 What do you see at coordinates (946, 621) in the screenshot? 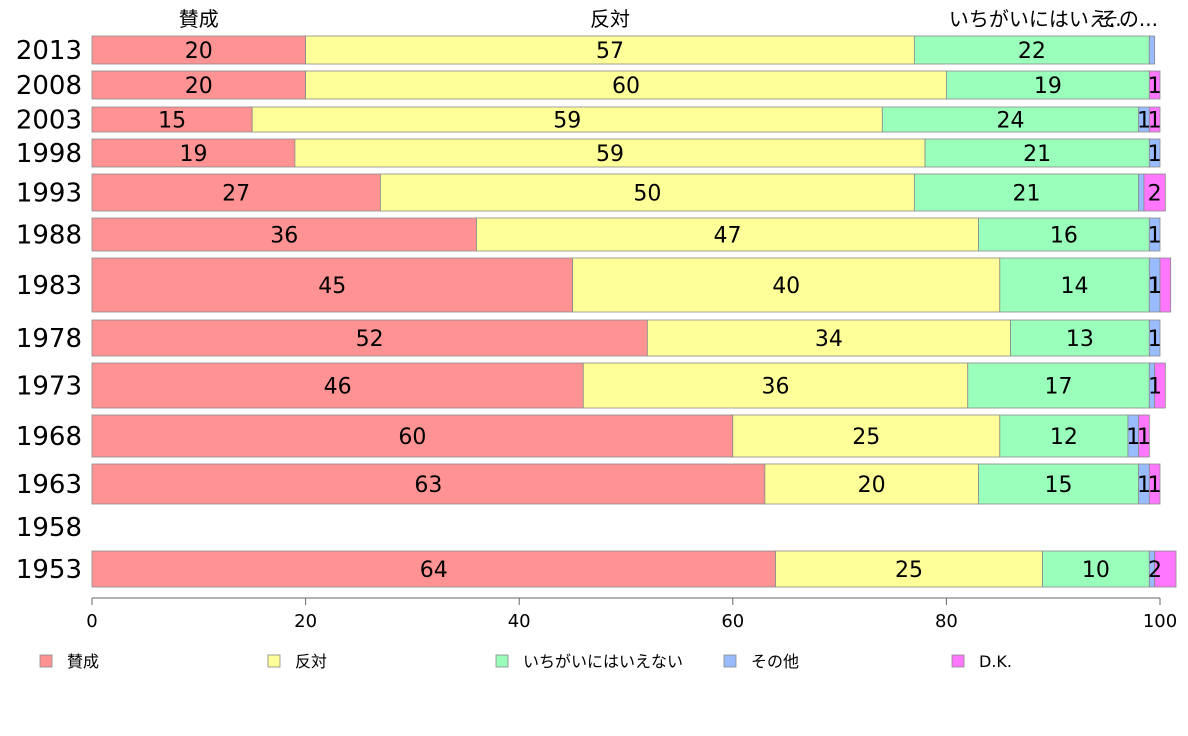
I see `x-tick-label: 80` at bounding box center [946, 621].